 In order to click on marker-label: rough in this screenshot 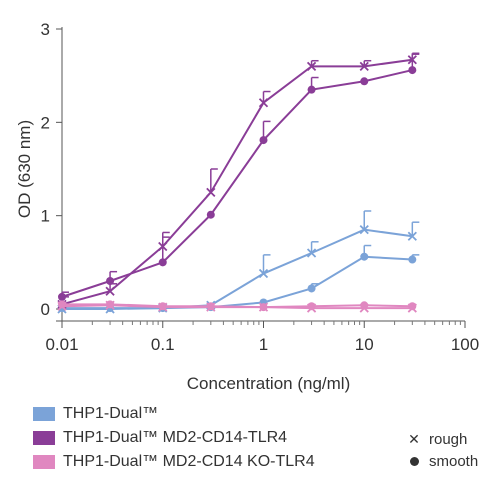, I will do `click(448, 439)`.